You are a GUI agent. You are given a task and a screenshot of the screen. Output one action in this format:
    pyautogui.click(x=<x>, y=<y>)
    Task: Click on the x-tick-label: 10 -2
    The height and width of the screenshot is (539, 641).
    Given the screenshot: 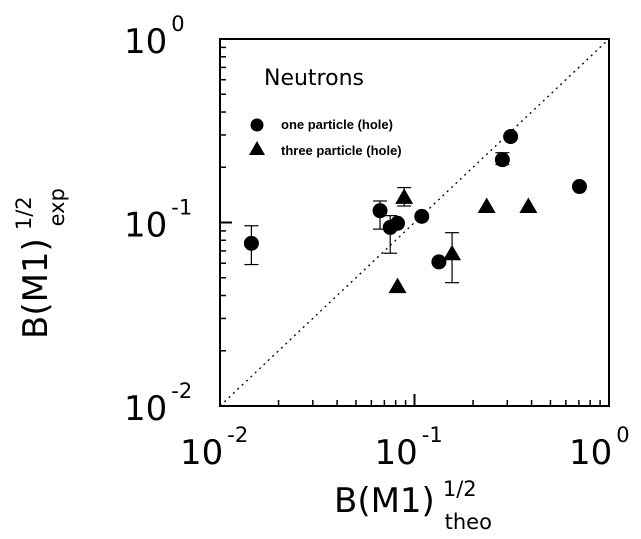 What is the action you would take?
    pyautogui.click(x=214, y=448)
    